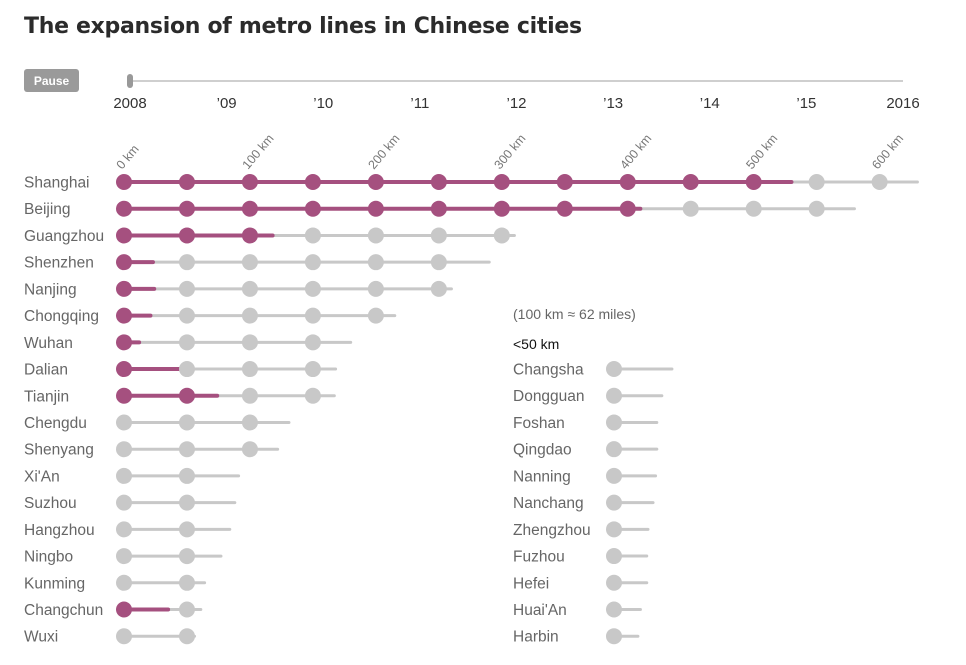 This screenshot has width=966, height=665. Describe the element at coordinates (129, 103) in the screenshot. I see `timeline-year-label: 2008` at that location.